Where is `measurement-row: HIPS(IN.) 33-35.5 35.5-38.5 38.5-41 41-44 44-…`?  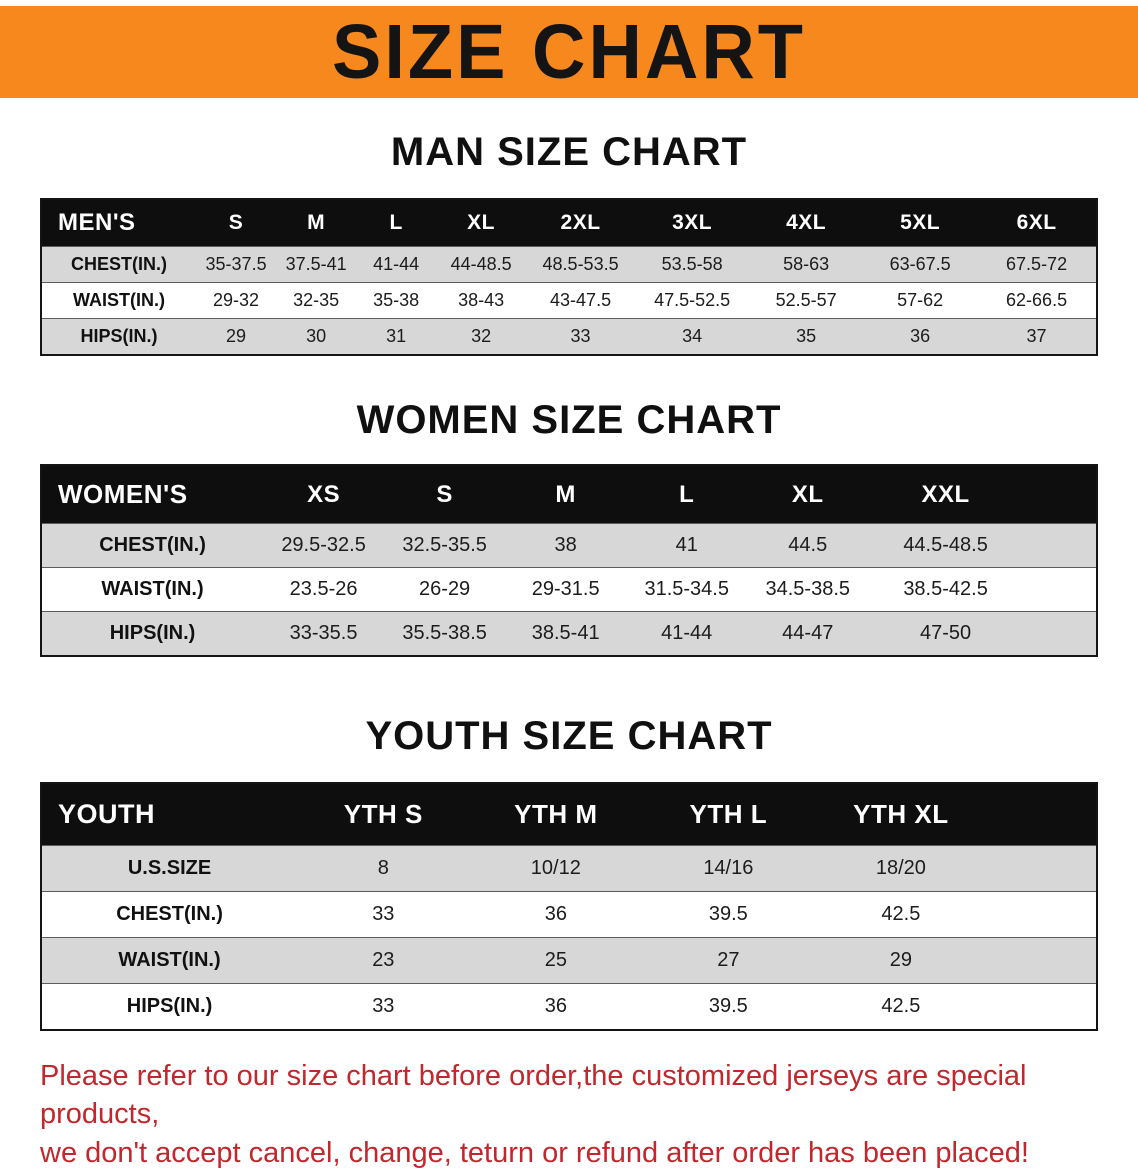
measurement-row: HIPS(IN.) 33-35.5 35.5-38.5 38.5-41 41-44 44-… is located at coordinates (569, 633).